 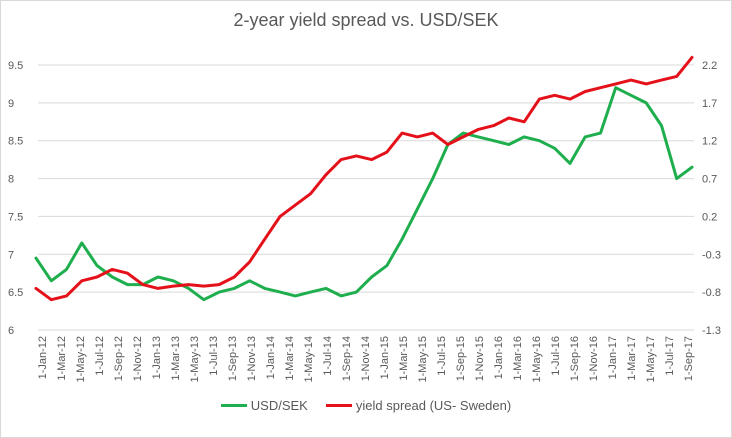 I want to click on x-tick-label: 1-Nov-14, so click(x=366, y=358).